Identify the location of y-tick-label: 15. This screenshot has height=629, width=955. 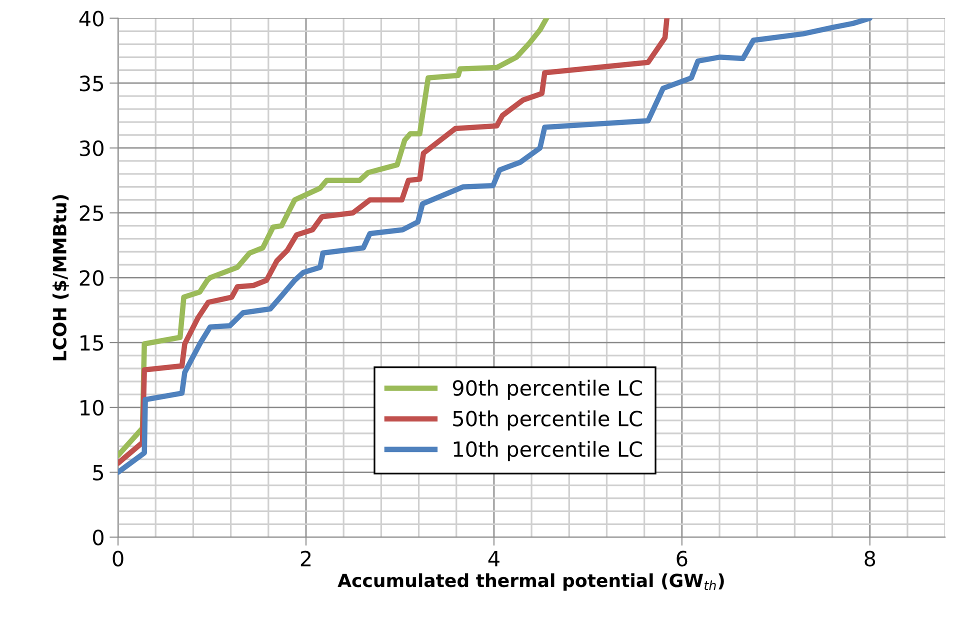
(92, 343).